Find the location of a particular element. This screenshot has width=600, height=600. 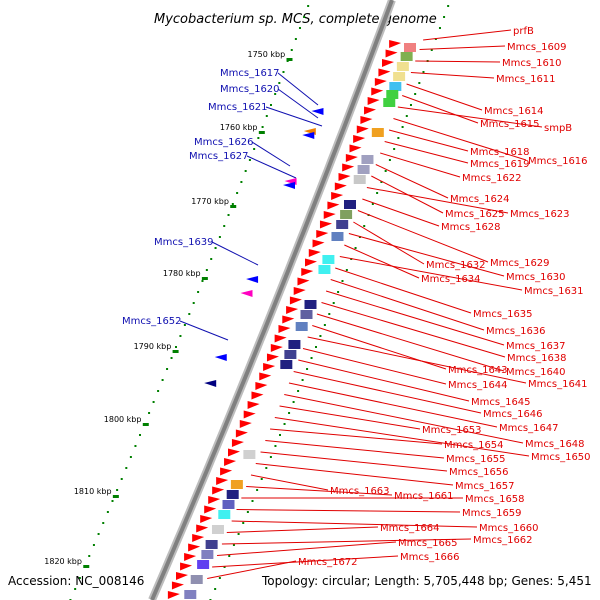

forward-gene-label: prfB is located at coordinates (523, 31).